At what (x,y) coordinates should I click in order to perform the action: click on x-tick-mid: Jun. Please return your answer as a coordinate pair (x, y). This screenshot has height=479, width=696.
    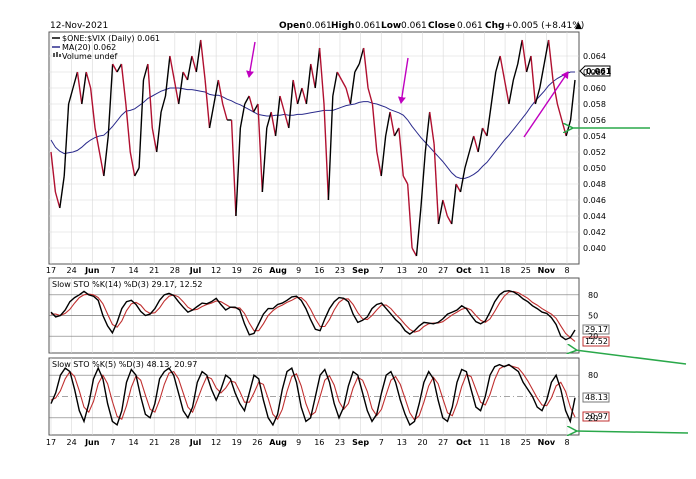
    Looking at the image, I should click on (92, 270).